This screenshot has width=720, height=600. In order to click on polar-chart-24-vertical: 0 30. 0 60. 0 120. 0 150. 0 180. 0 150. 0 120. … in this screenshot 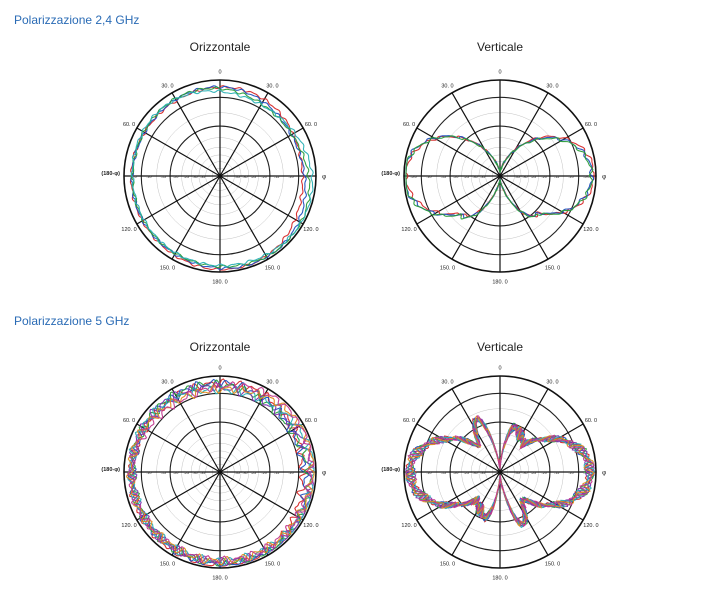, I will do `click(493, 178)`.